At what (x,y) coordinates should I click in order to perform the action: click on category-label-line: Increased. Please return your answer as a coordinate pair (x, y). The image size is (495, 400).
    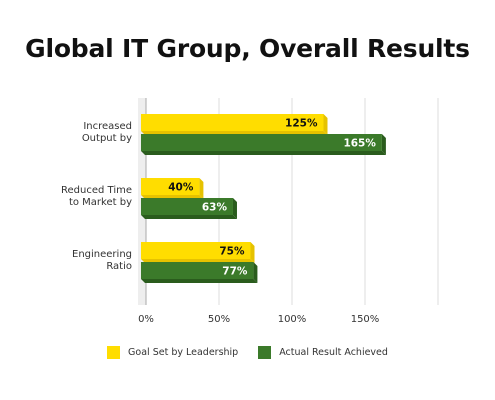
    Looking at the image, I should click on (107, 126).